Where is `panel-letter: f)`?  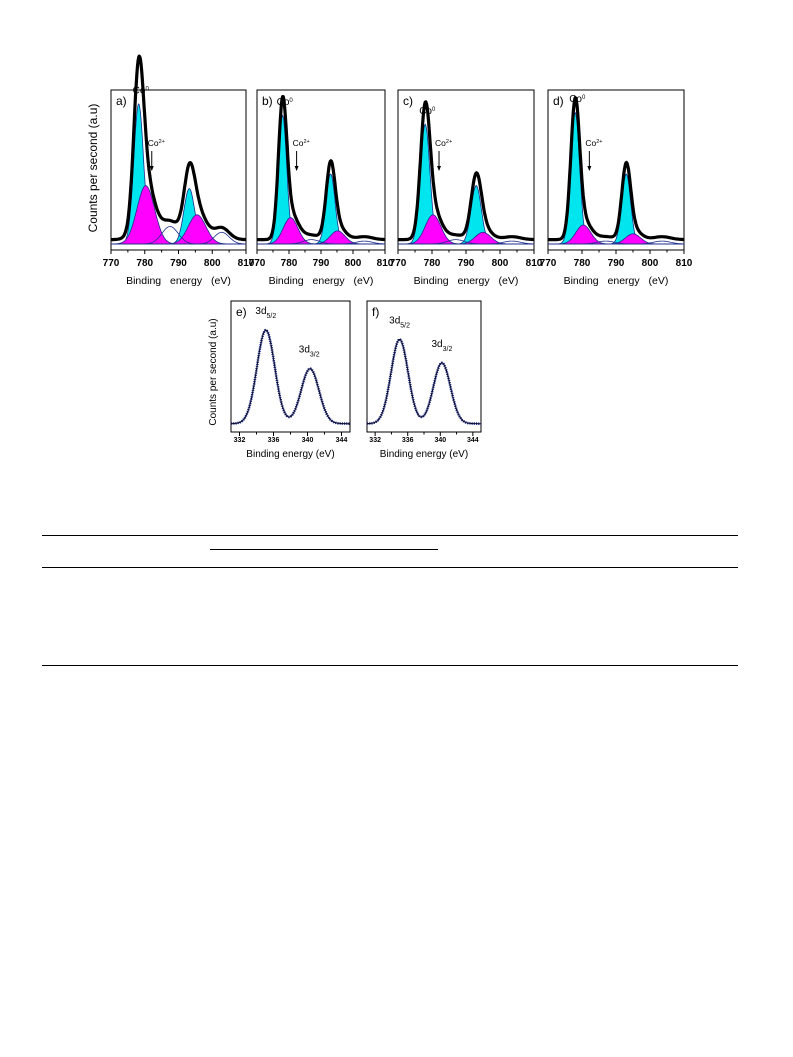 panel-letter: f) is located at coordinates (375, 312).